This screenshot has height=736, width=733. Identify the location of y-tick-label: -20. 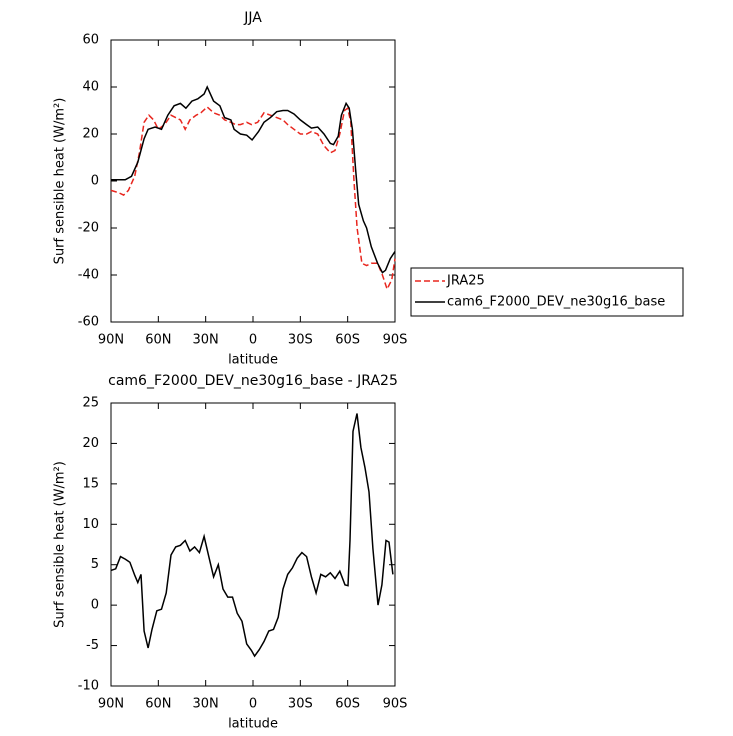
(88, 228).